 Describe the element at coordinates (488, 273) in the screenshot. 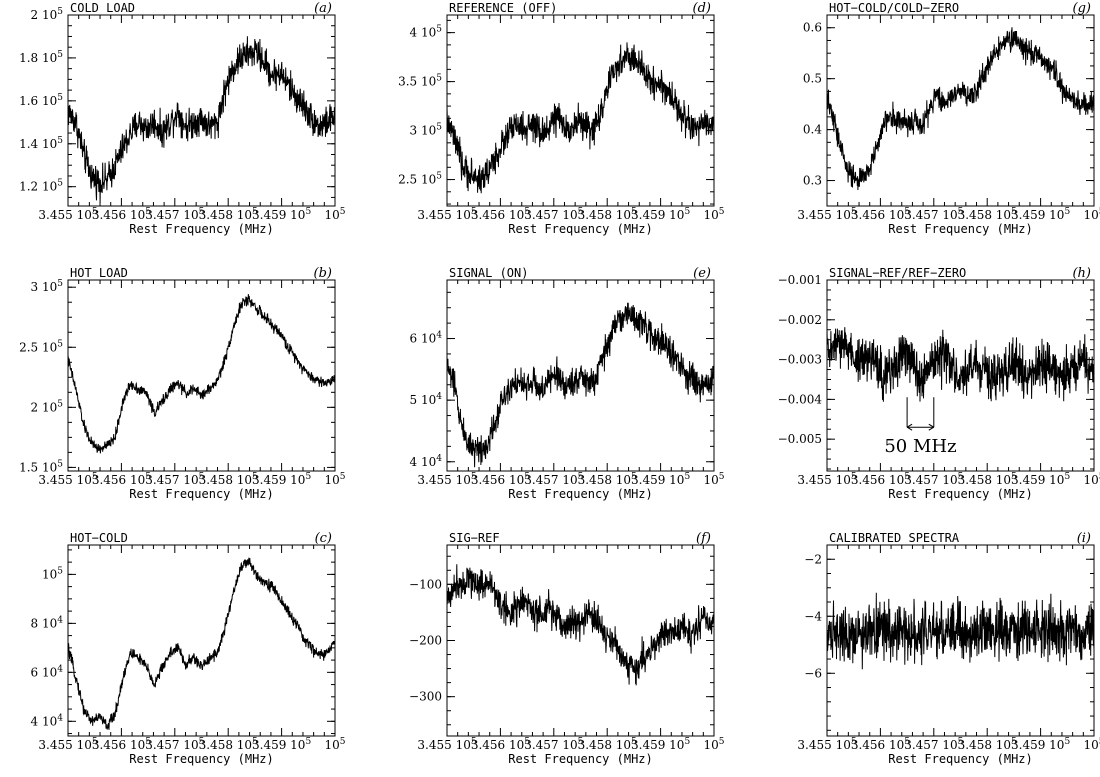

I see `panel-title: SIGNAL (ON)` at that location.